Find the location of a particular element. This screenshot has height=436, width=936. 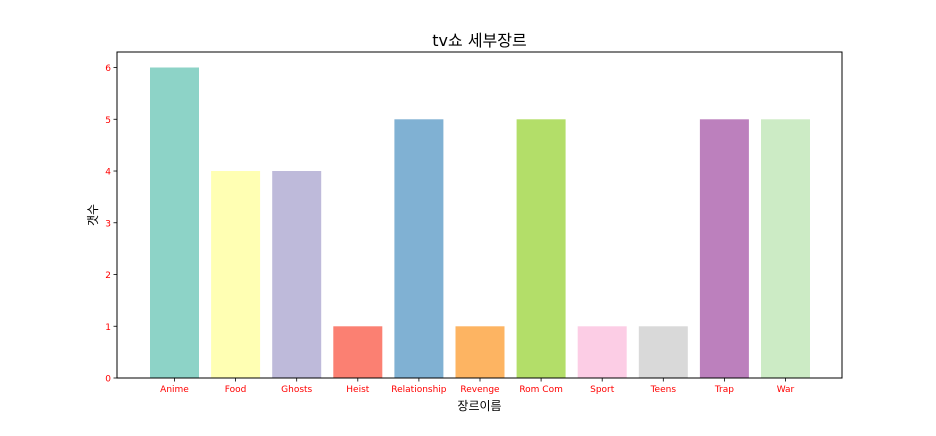

y-axis-ticks: 0 1 2 3 4 5 6 is located at coordinates (111, 224).